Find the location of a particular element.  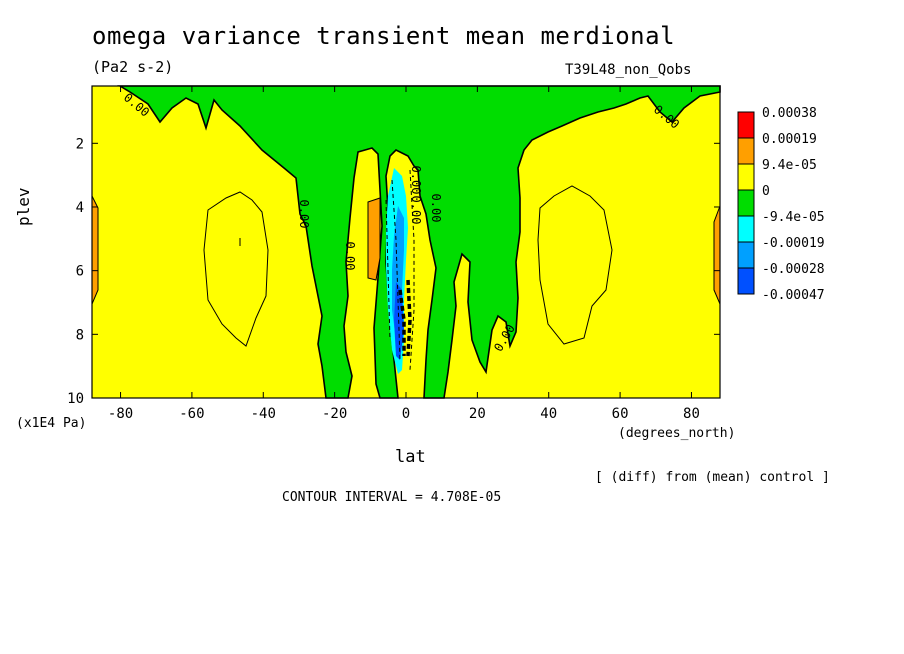

colorbar-label: -0.00047 is located at coordinates (793, 295).